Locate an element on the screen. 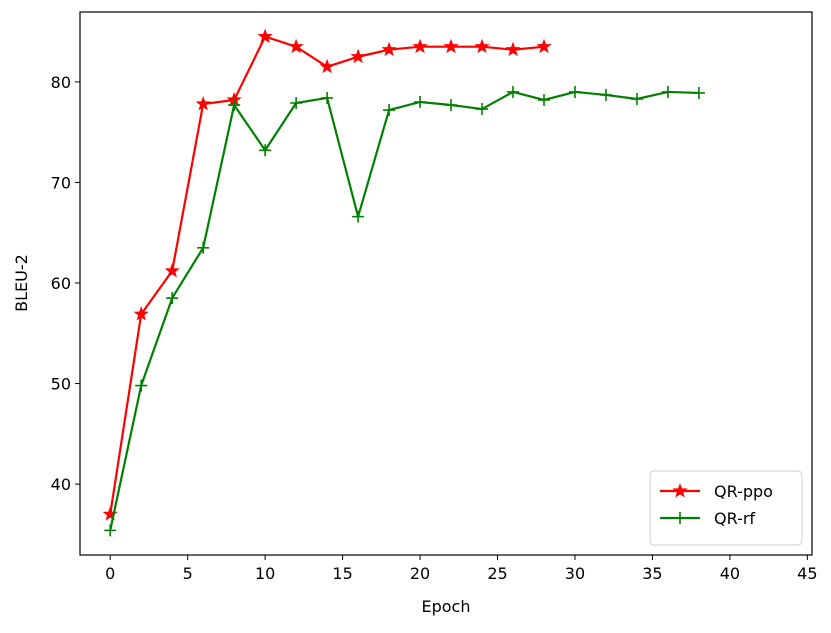  y-tick-label: 80 is located at coordinates (61, 82).